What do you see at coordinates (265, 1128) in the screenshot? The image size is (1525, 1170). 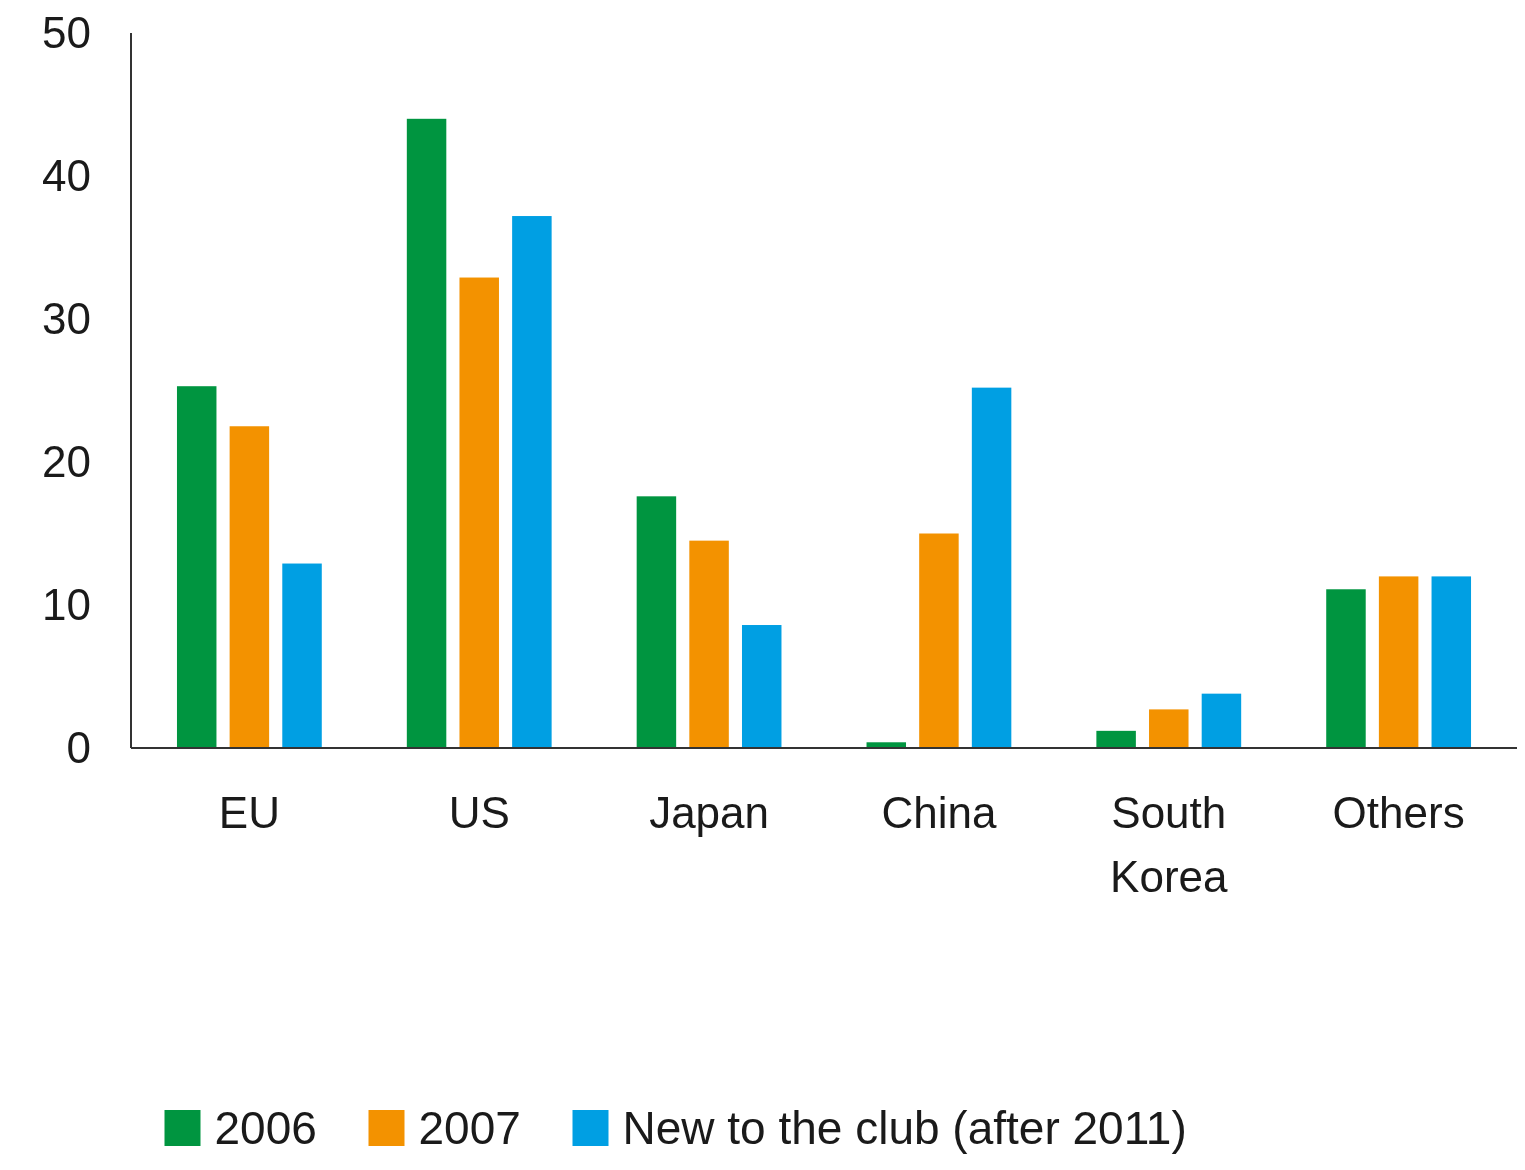 I see `legend-label: 2006` at bounding box center [265, 1128].